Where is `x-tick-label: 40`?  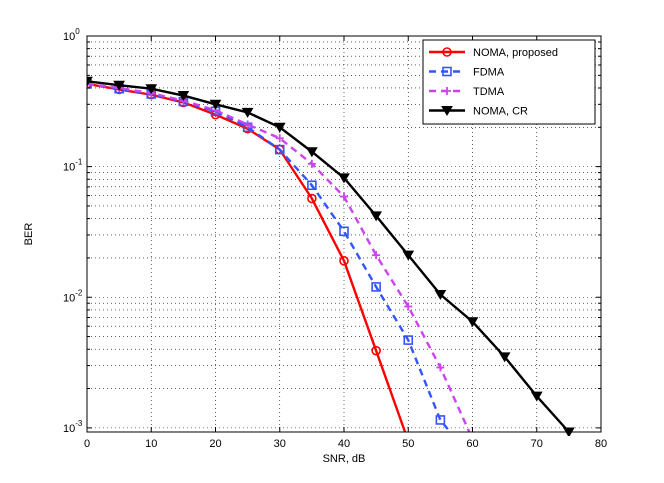 x-tick-label: 40 is located at coordinates (344, 444).